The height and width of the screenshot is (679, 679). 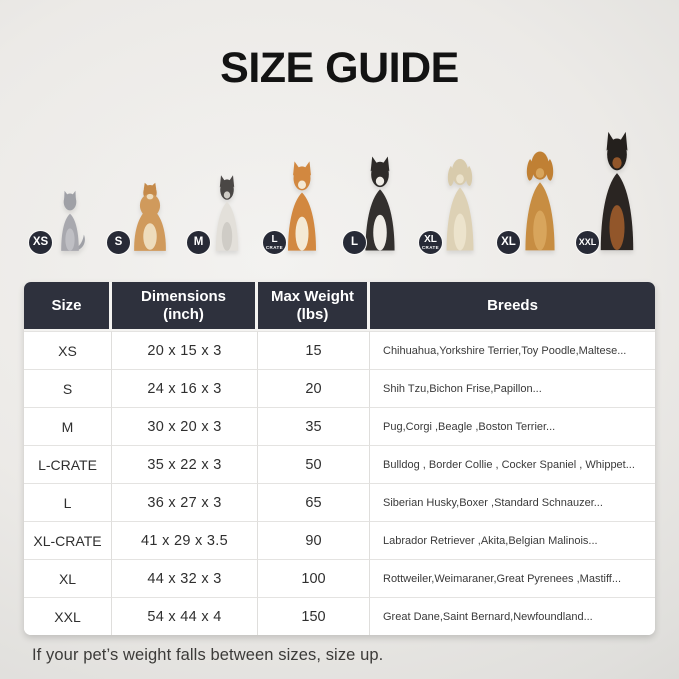 I want to click on max-weight-cell: 15, so click(x=314, y=350).